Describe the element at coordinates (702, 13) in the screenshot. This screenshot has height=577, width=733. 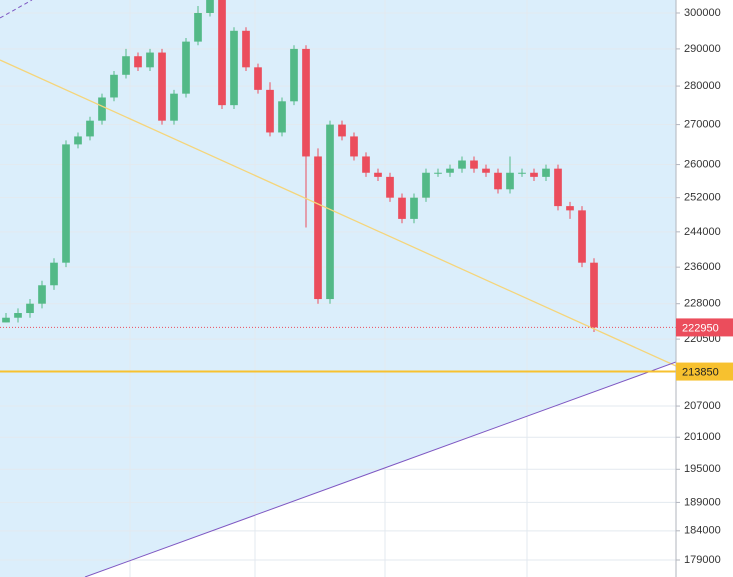
I see `y-tick-label: 300000` at that location.